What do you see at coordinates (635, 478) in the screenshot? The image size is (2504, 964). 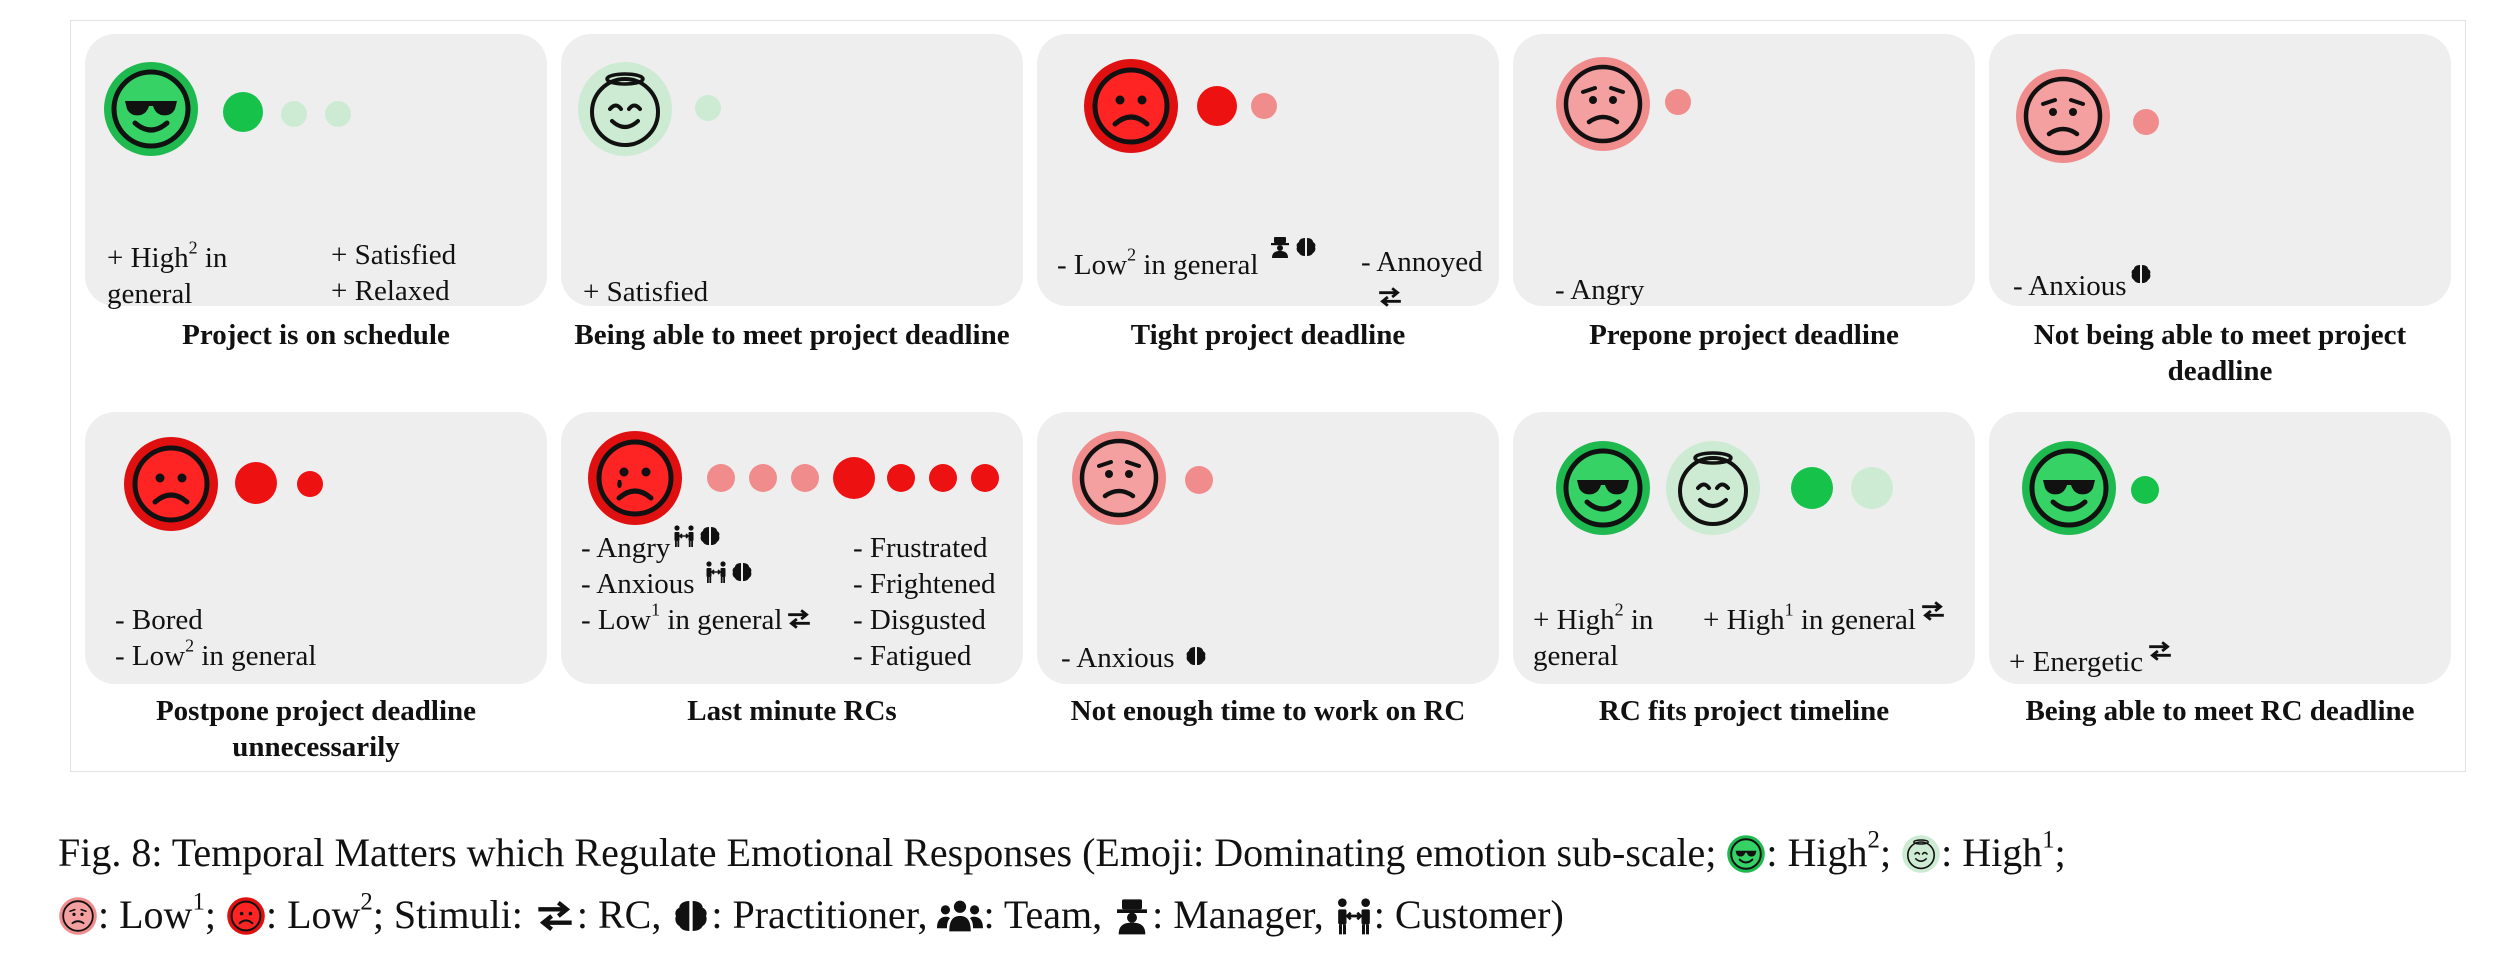 I see `low2-crying-face-icon` at bounding box center [635, 478].